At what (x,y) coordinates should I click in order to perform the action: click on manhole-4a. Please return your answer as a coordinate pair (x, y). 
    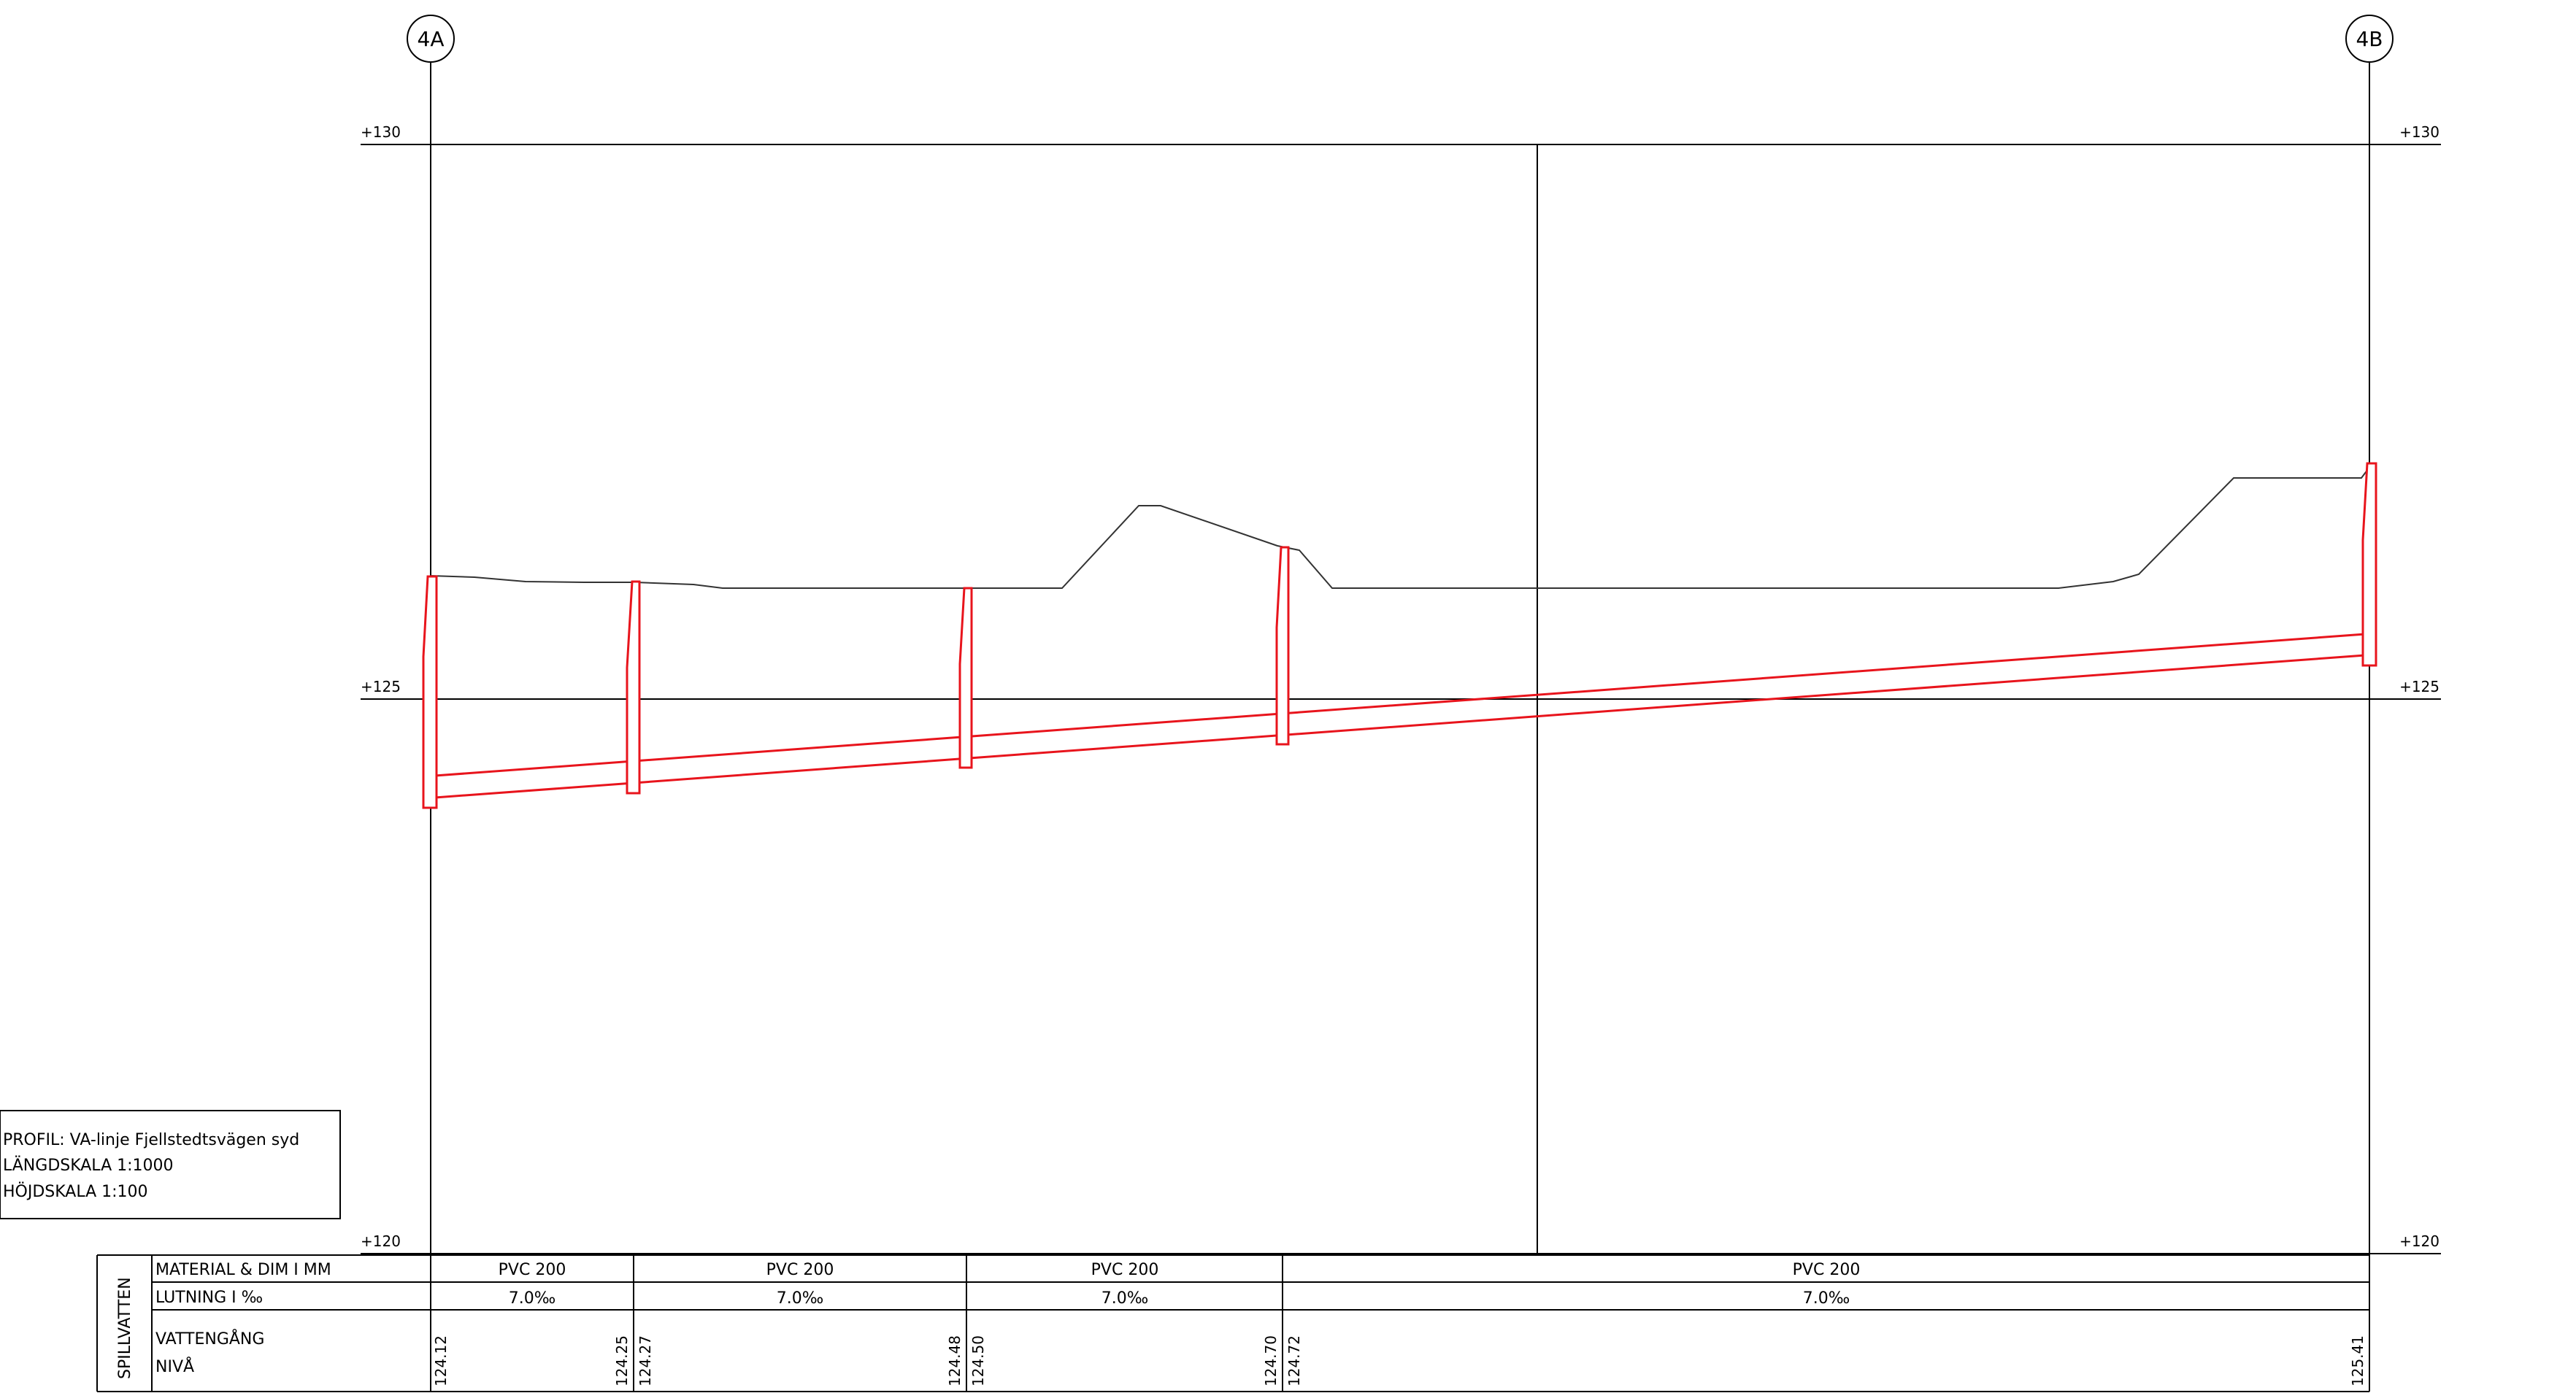
    Looking at the image, I should click on (430, 692).